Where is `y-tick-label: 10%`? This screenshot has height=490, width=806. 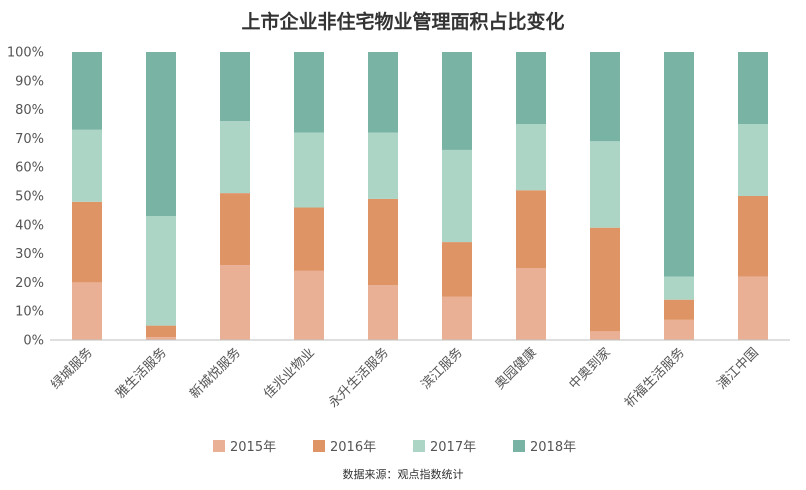 y-tick-label: 10% is located at coordinates (29, 312).